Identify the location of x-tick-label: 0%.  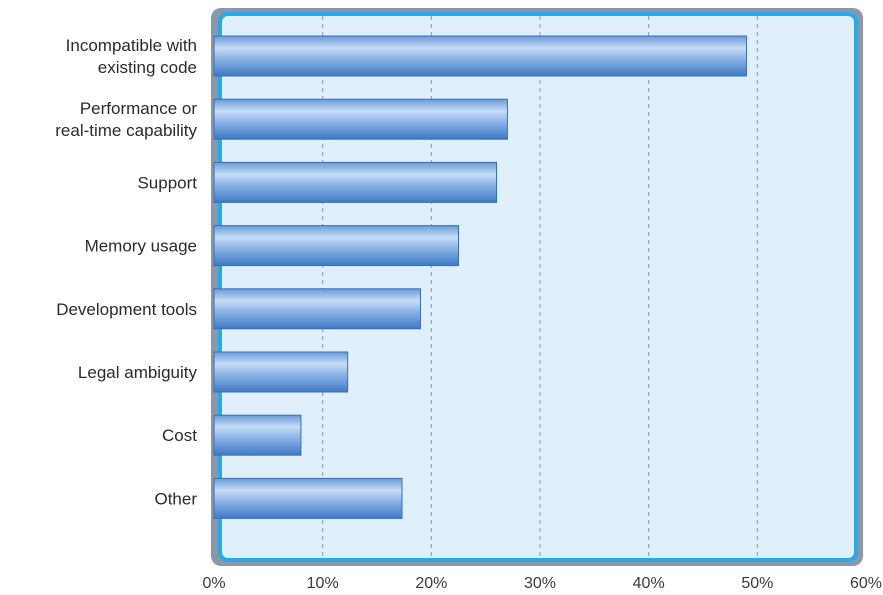
(213, 583).